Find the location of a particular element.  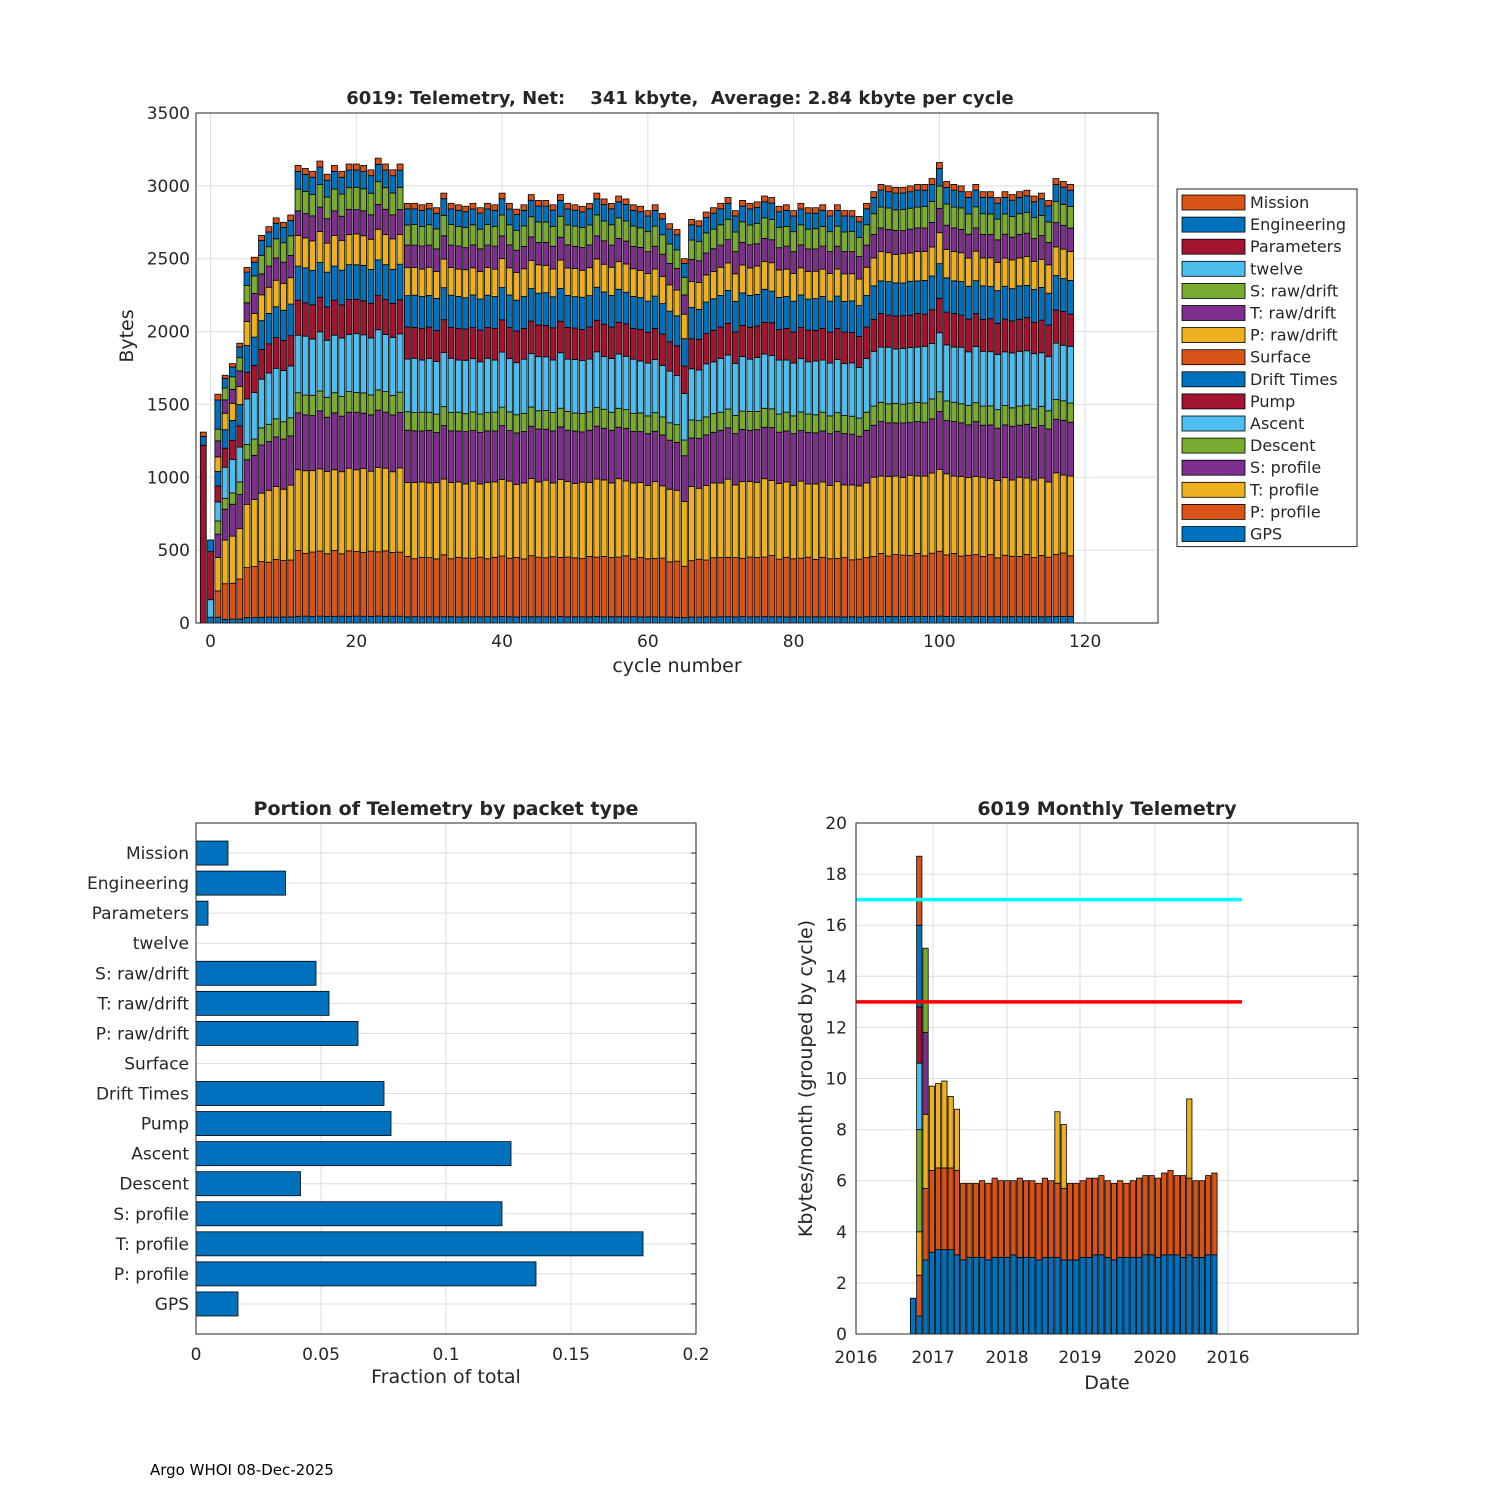

legend-label: P: profile is located at coordinates (1285, 511).